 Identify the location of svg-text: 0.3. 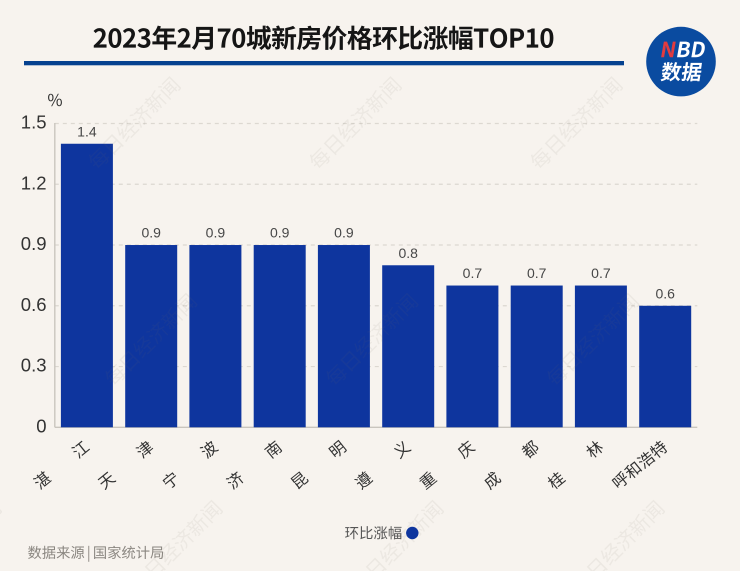
(34, 365).